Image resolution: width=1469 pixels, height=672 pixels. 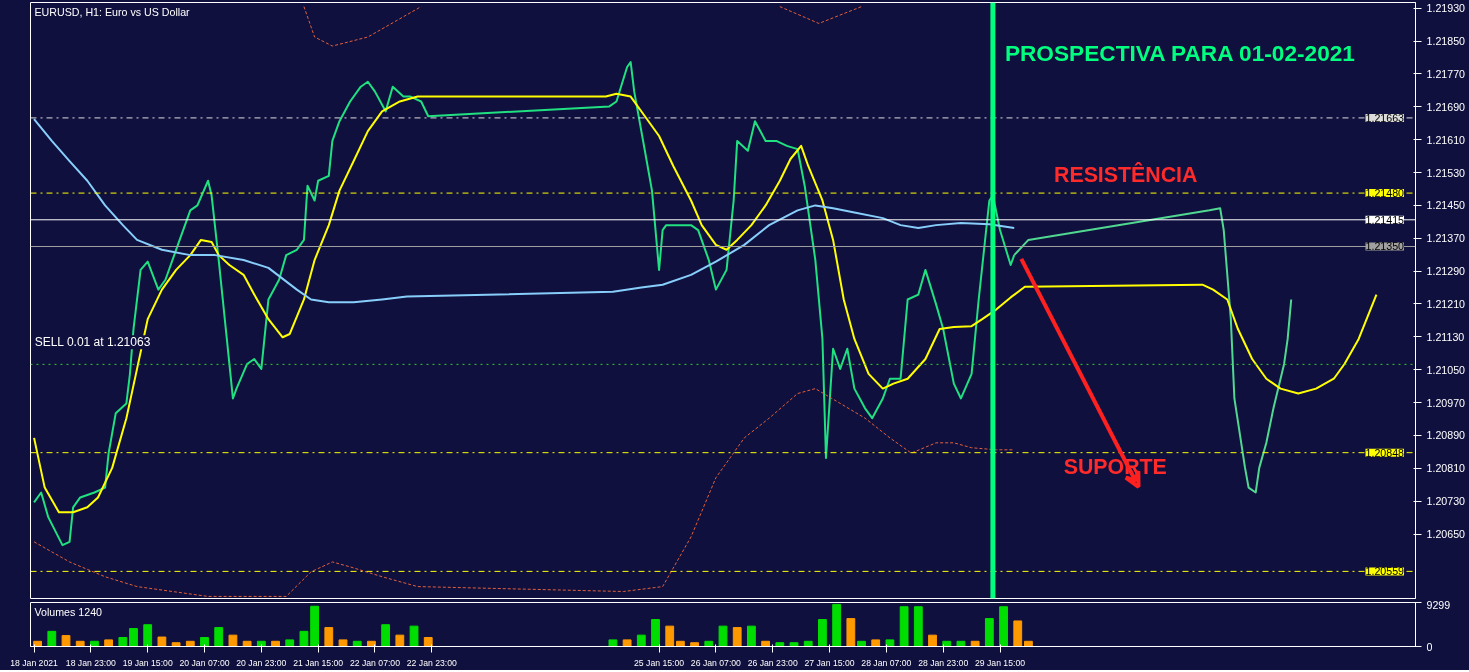 What do you see at coordinates (92, 342) in the screenshot?
I see `annotation: SELL 0.01 at 1.21063` at bounding box center [92, 342].